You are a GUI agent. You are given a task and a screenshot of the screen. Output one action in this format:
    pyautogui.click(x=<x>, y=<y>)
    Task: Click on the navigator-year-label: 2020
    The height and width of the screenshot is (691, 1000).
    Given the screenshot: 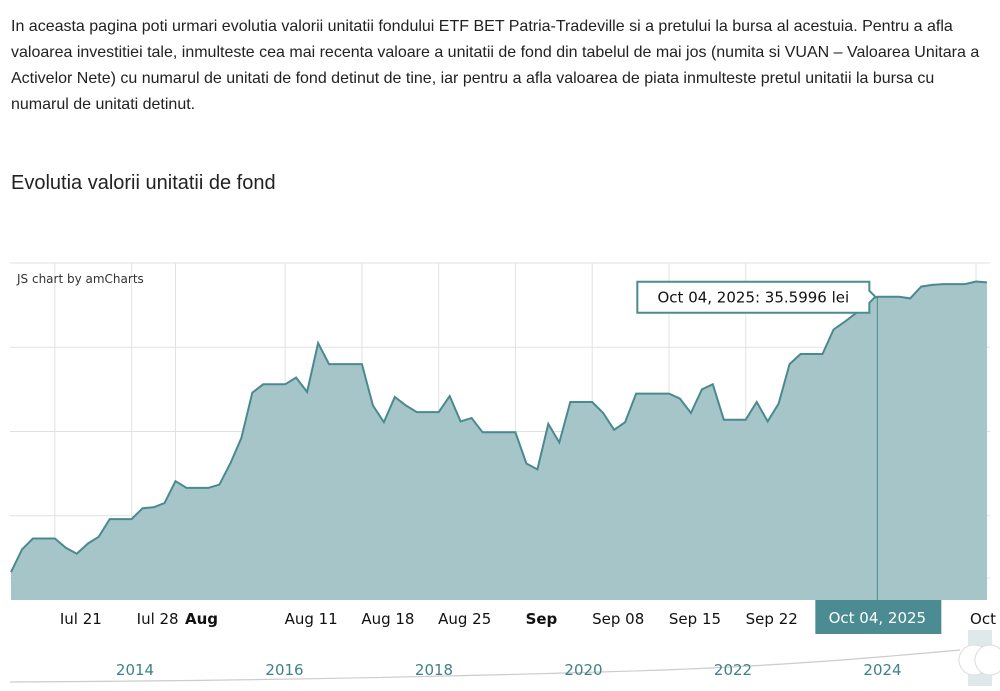 What is the action you would take?
    pyautogui.click(x=583, y=670)
    